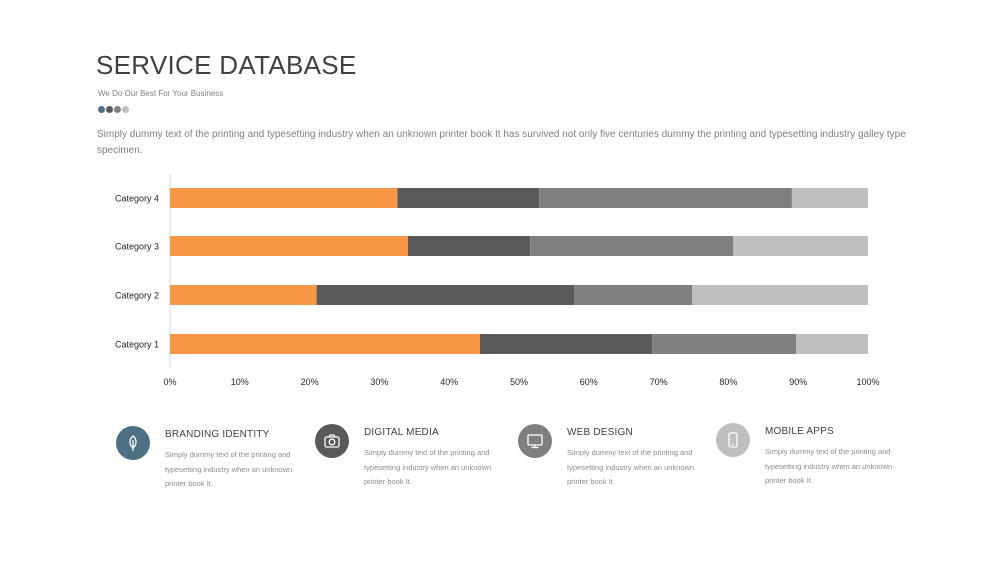 Image resolution: width=1000 pixels, height=562 pixels. What do you see at coordinates (137, 199) in the screenshot?
I see `category-label: Category 4` at bounding box center [137, 199].